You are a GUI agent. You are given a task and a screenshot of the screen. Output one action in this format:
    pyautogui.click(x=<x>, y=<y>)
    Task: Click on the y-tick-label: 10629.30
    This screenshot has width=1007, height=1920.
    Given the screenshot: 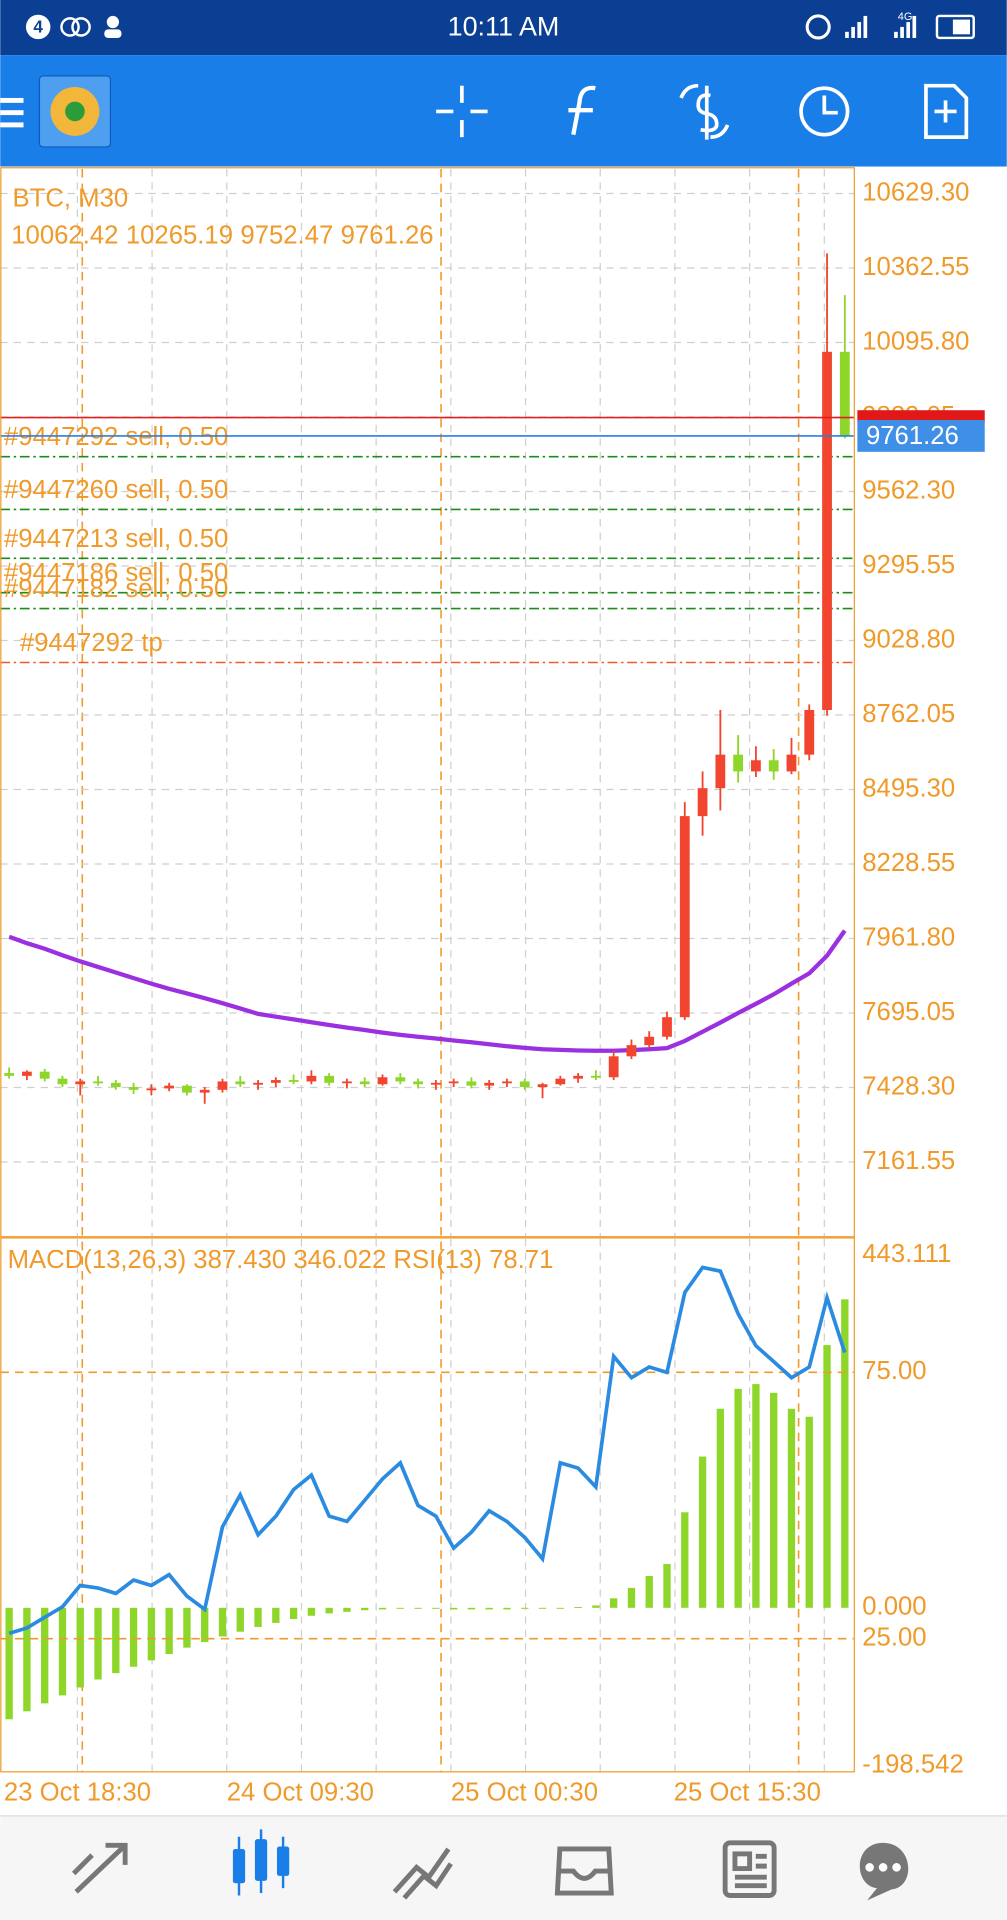 What is the action you would take?
    pyautogui.click(x=915, y=192)
    